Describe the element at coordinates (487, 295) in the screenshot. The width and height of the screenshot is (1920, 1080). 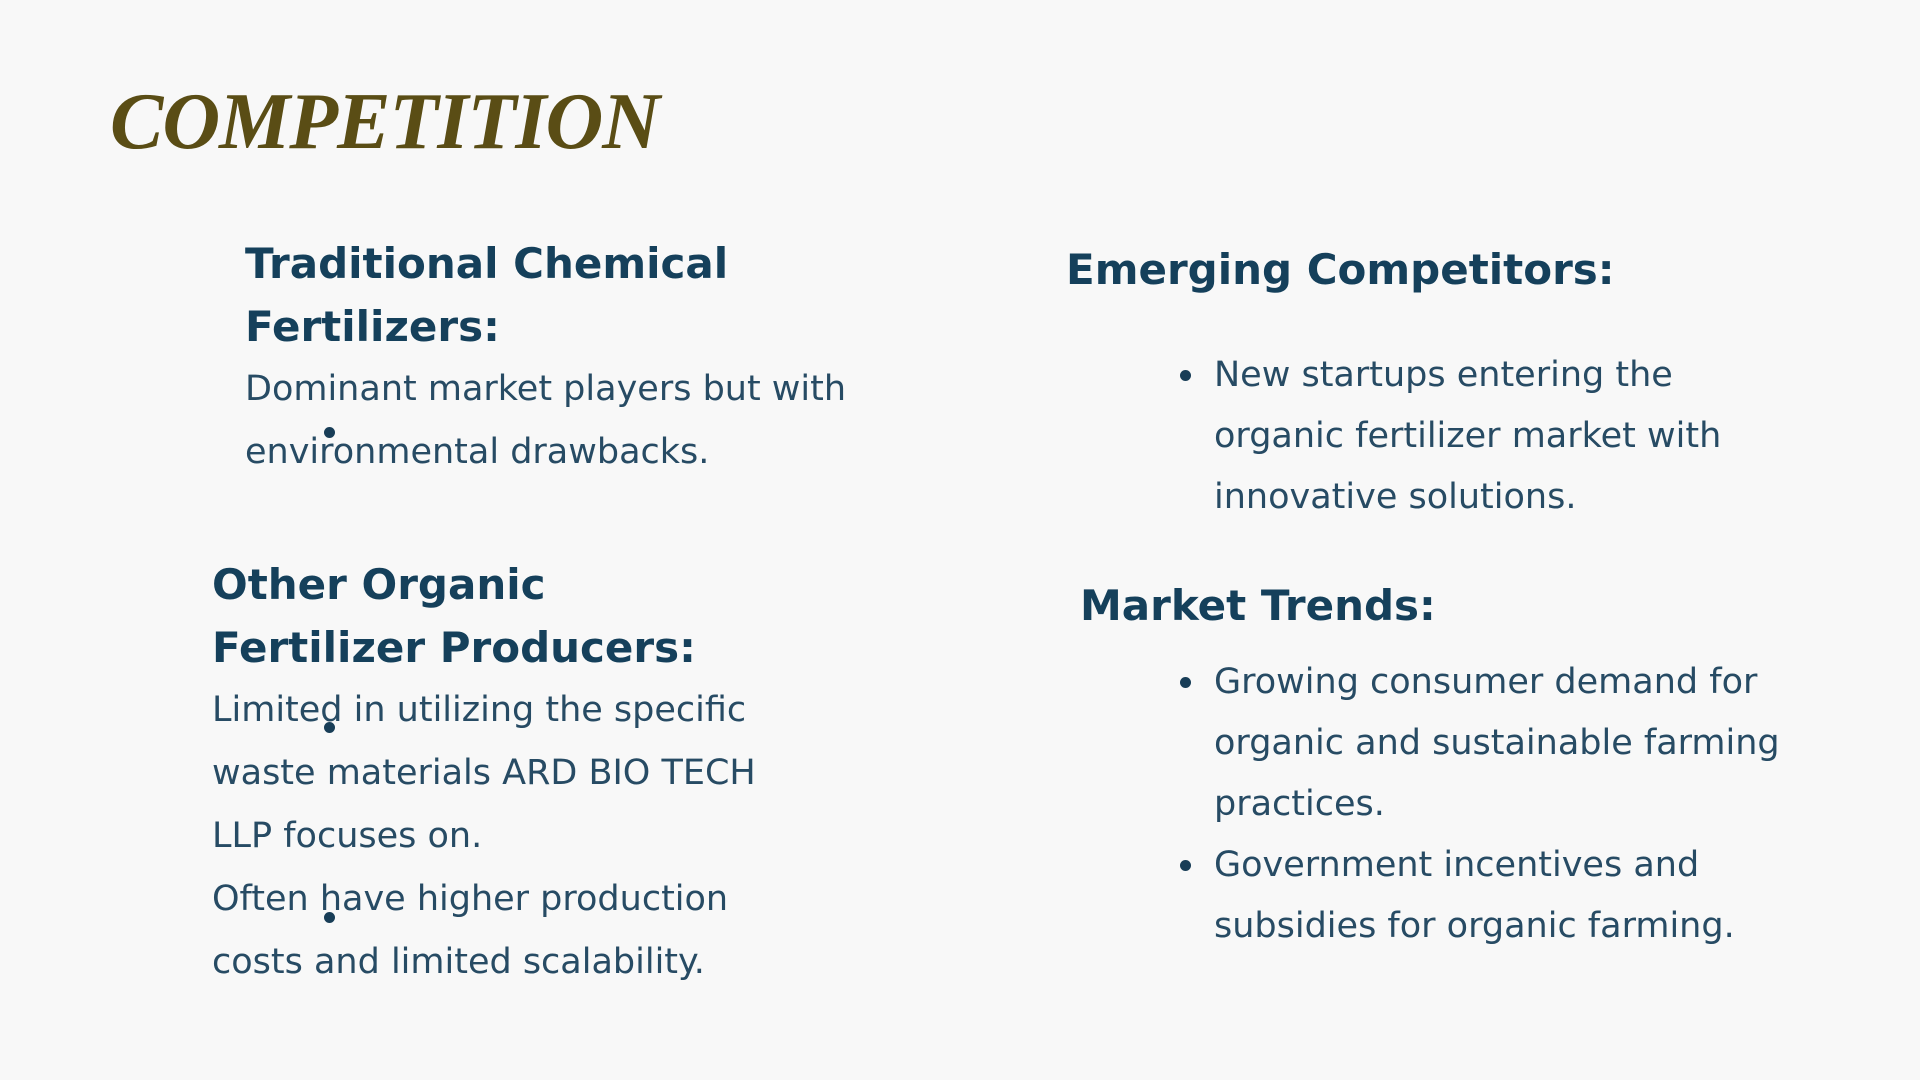
I see `traditional-fertilizers-heading: Traditional Chemical Fertilizers:` at that location.